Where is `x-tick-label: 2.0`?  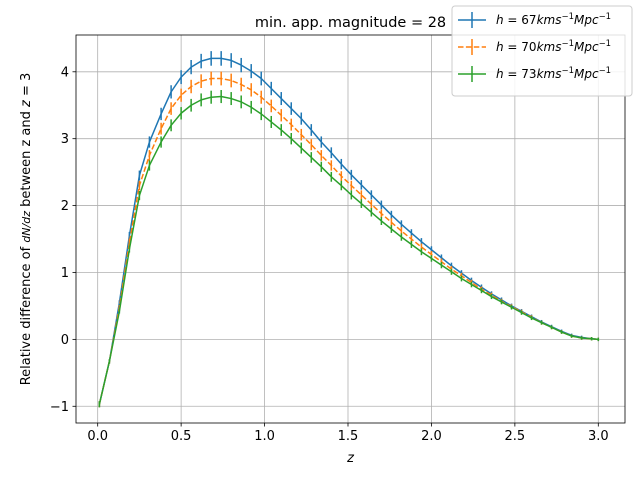
x-tick-label: 2.0 is located at coordinates (431, 436).